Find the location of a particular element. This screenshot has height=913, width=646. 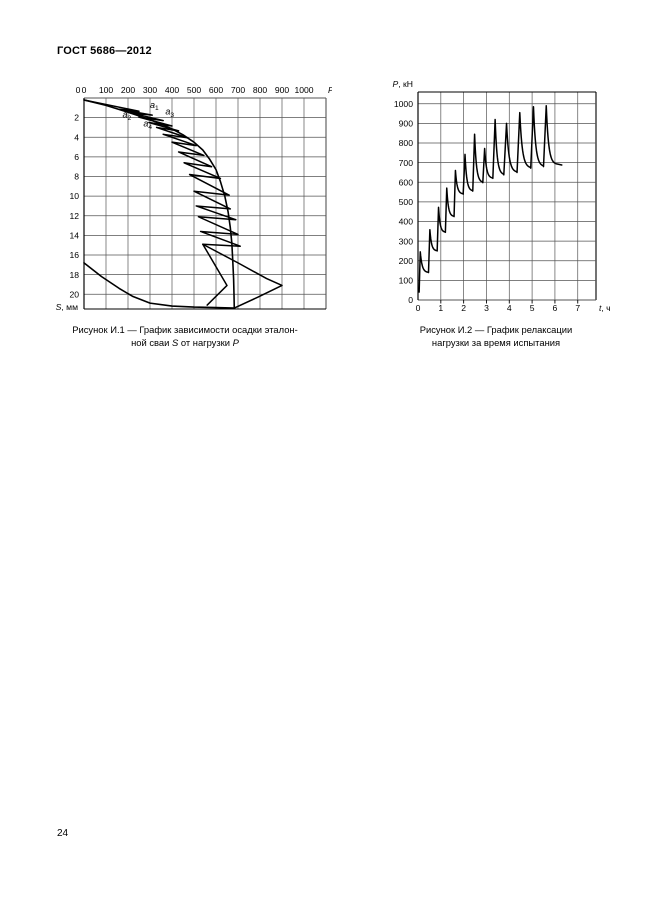

caption-line-1: Рисунок И.2 — График релаксации is located at coordinates (496, 329).